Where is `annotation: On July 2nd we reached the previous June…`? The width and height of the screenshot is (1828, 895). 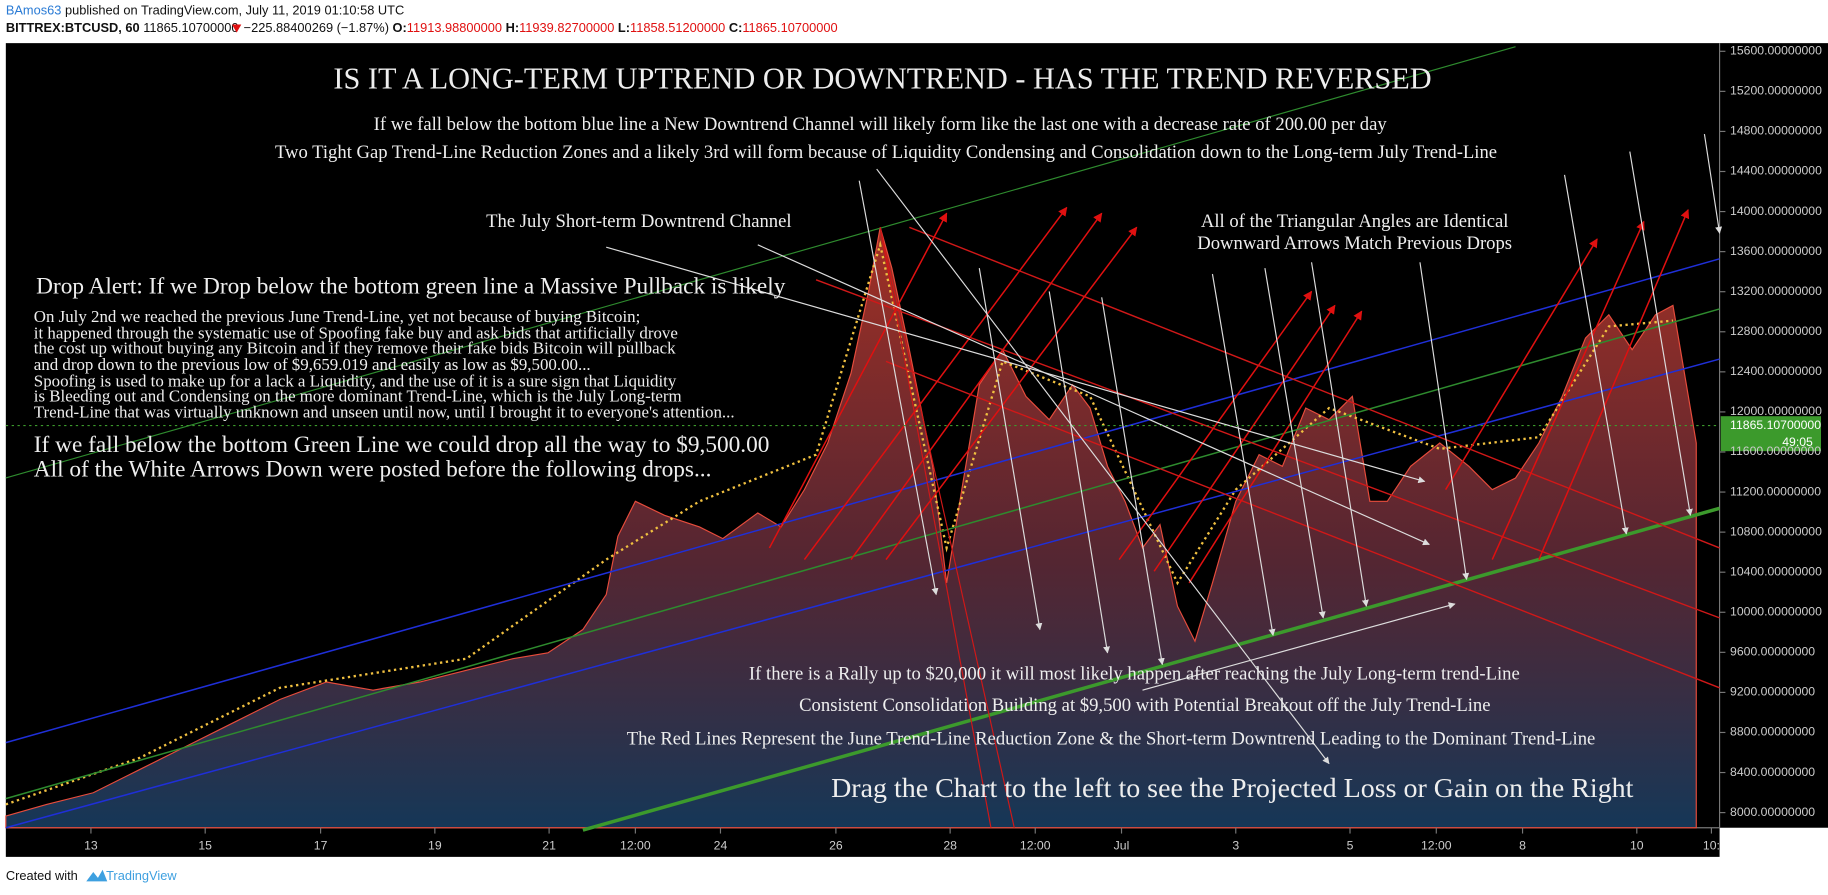 annotation: On July 2nd we reached the previous June… is located at coordinates (337, 316).